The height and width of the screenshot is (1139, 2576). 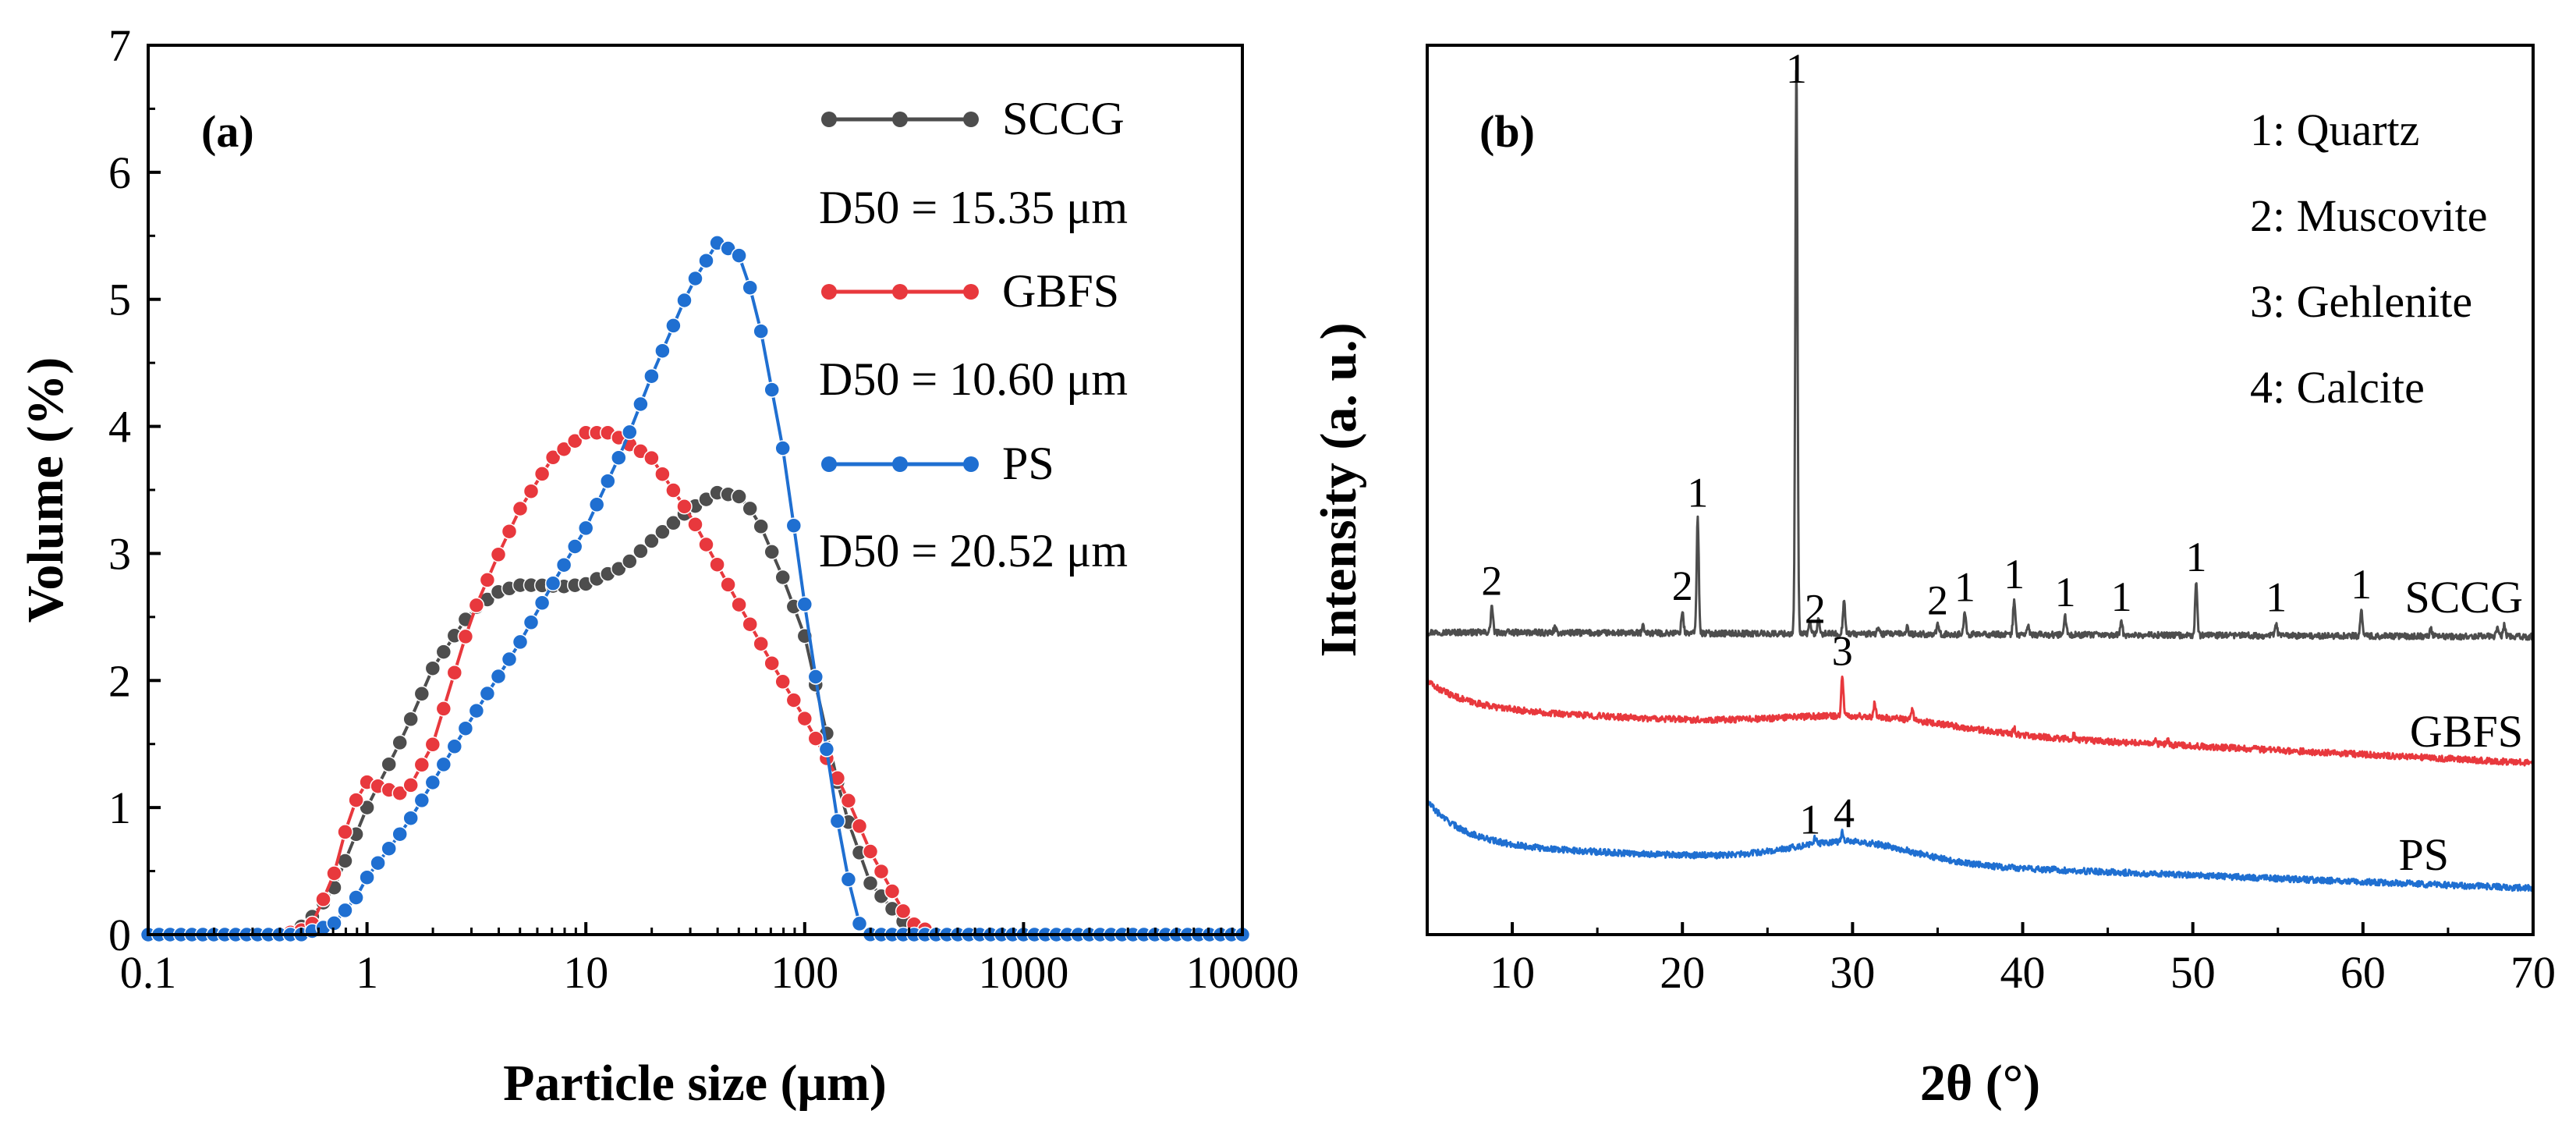 What do you see at coordinates (900, 119) in the screenshot?
I see `legend-marker-sccg` at bounding box center [900, 119].